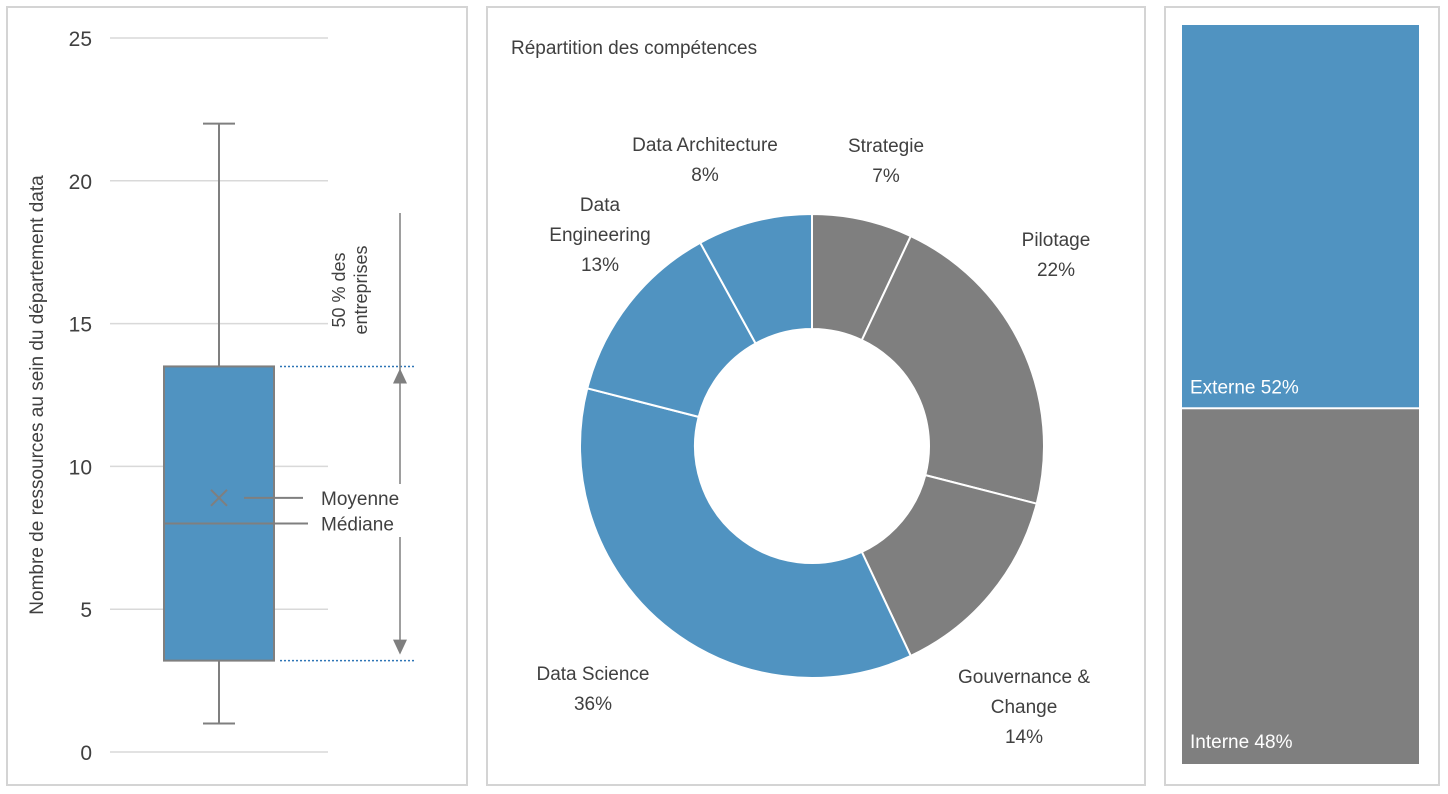 The image size is (1448, 794). What do you see at coordinates (1241, 742) in the screenshot?
I see `bar-segment-label: Interne 48%` at bounding box center [1241, 742].